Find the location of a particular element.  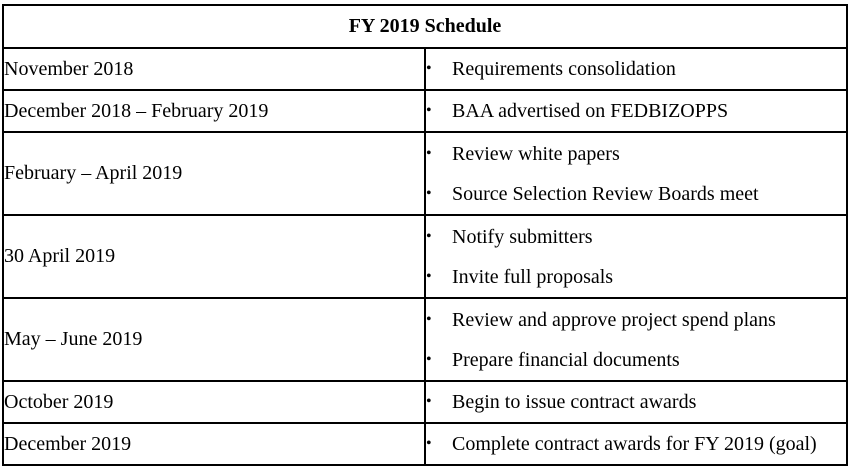

date-cell: November 2018 is located at coordinates (214, 69).